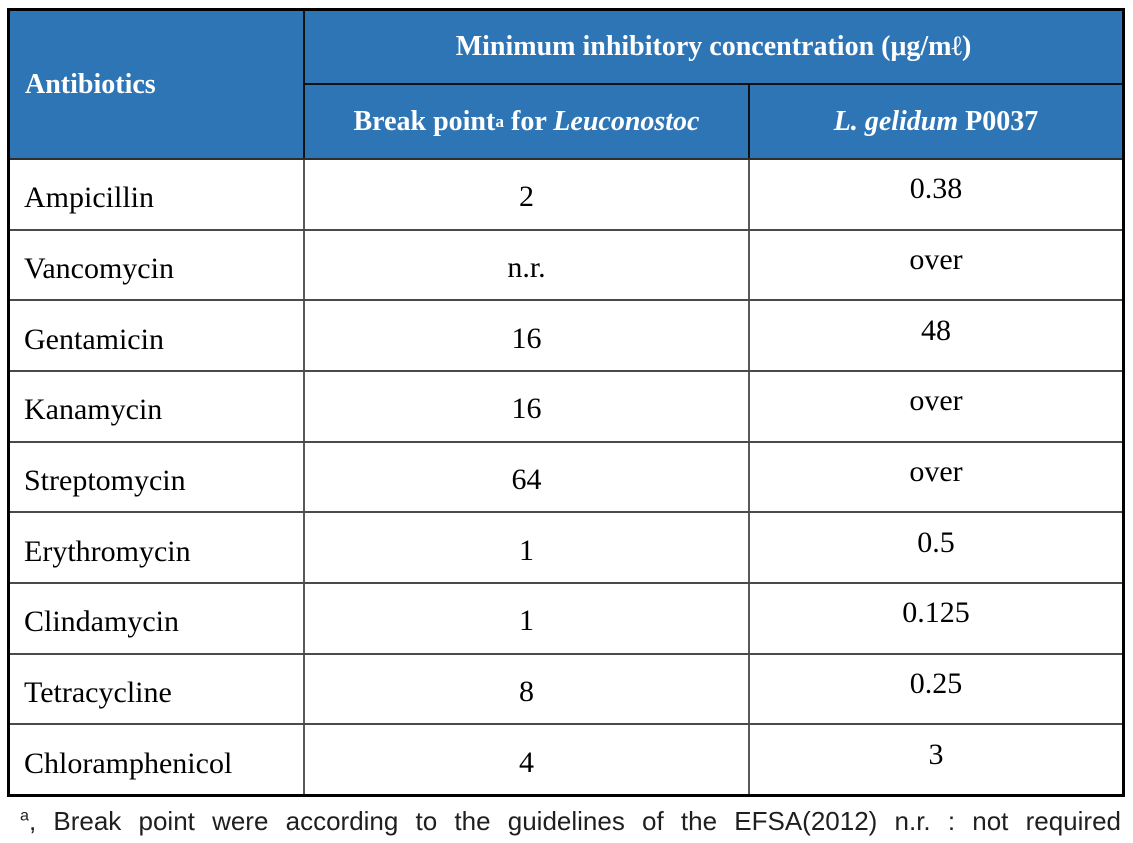  What do you see at coordinates (936, 330) in the screenshot?
I see `strain-mic-cell: 48` at bounding box center [936, 330].